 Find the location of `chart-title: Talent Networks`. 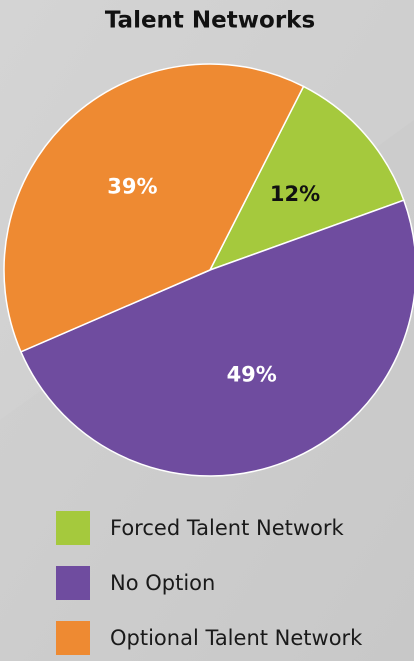

chart-title: Talent Networks is located at coordinates (210, 21).